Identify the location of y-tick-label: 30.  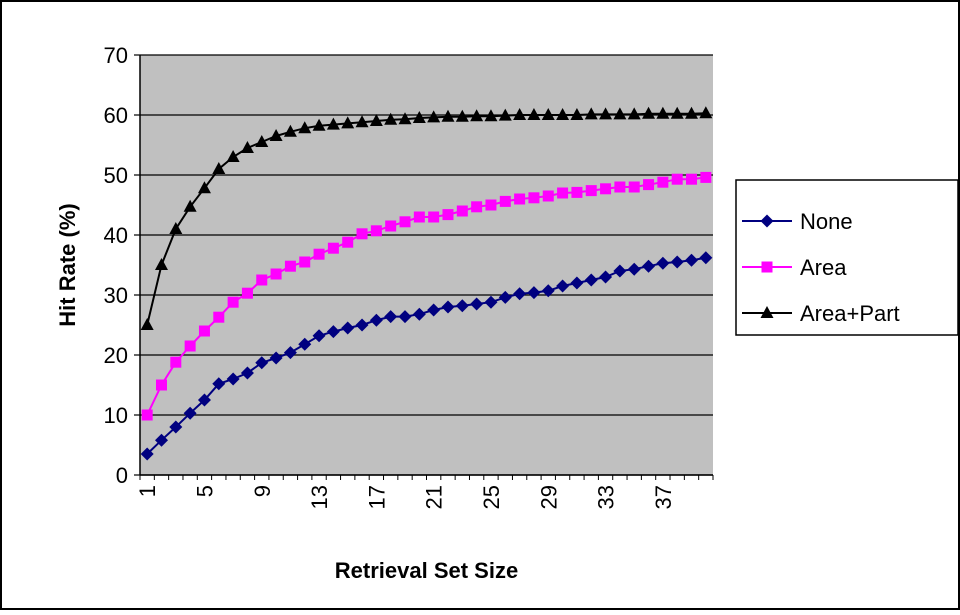
(116, 295).